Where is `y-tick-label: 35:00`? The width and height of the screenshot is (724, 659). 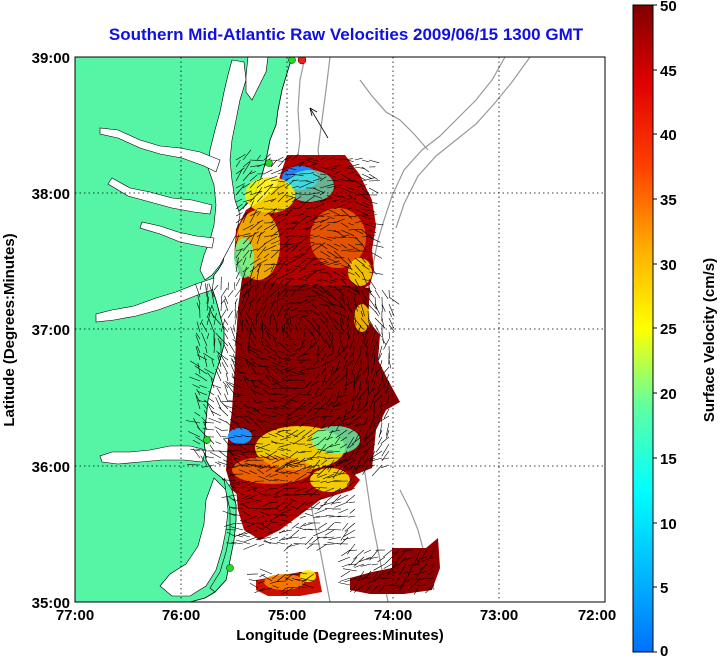 y-tick-label: 35:00 is located at coordinates (51, 603).